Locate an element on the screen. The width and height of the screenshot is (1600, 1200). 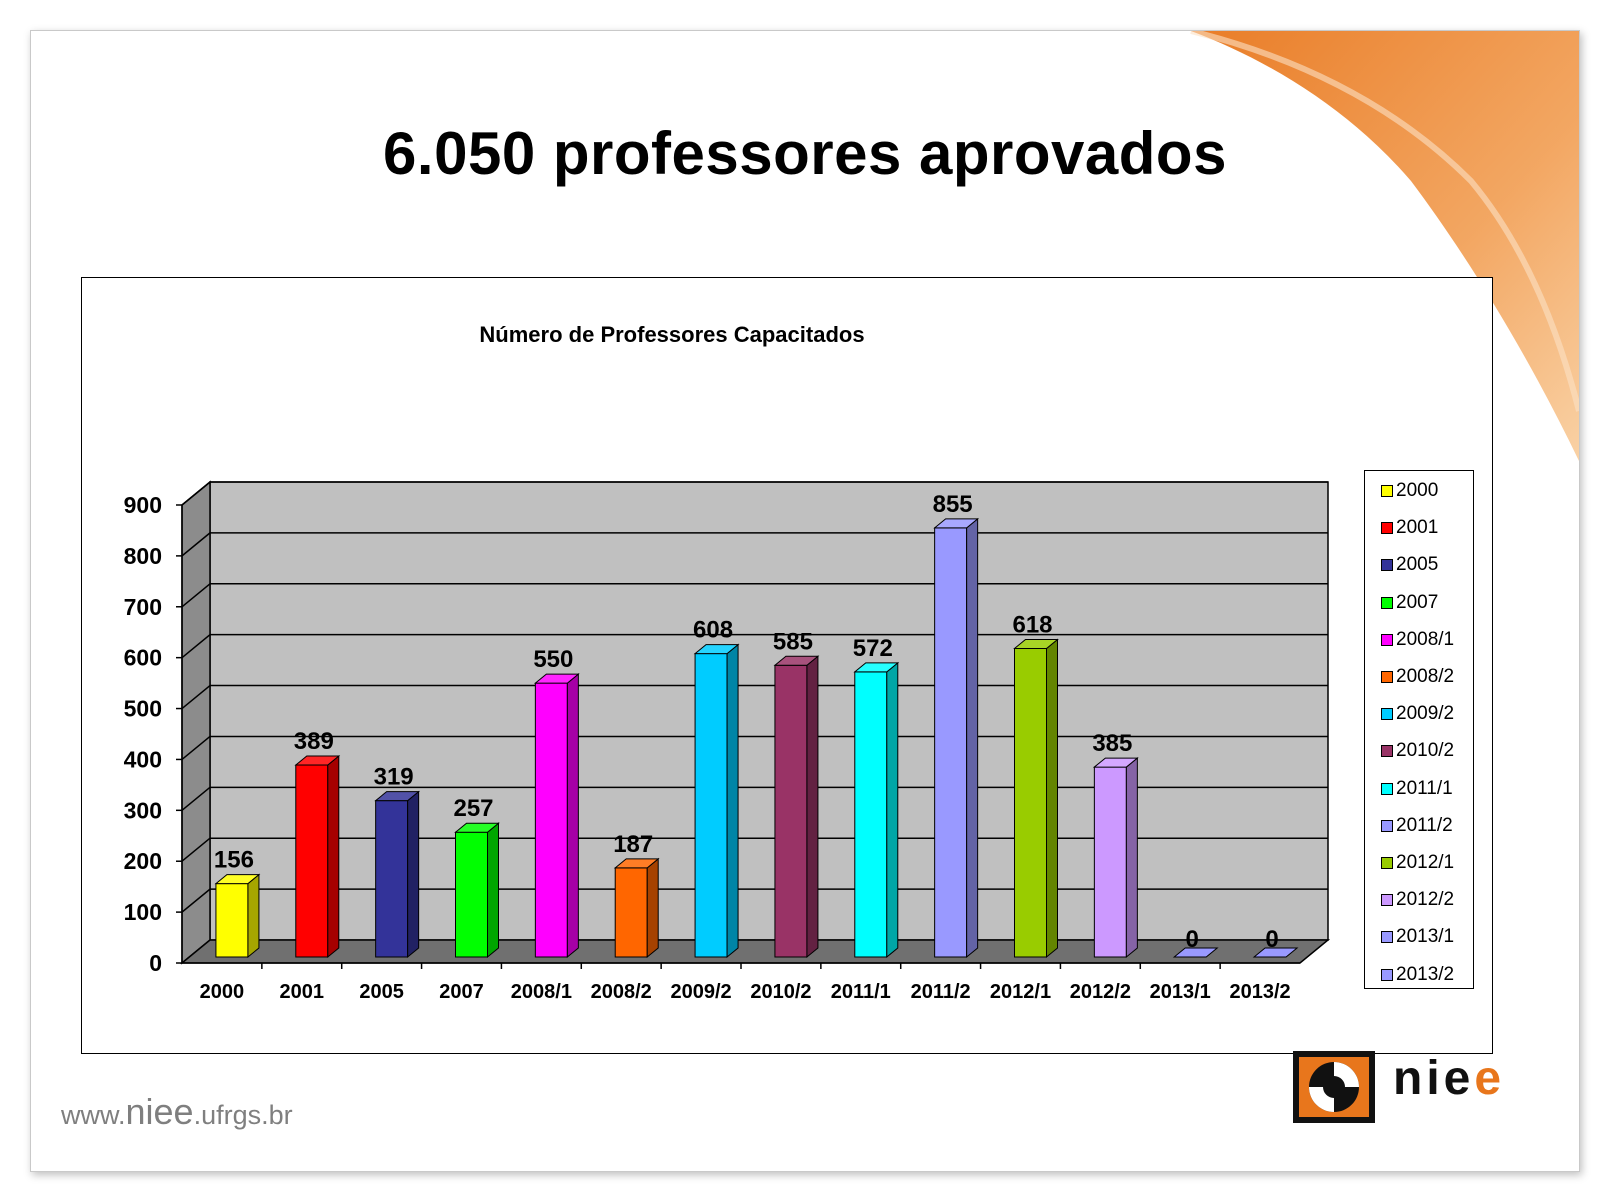
legend-label: 2012/1 is located at coordinates (1425, 862).